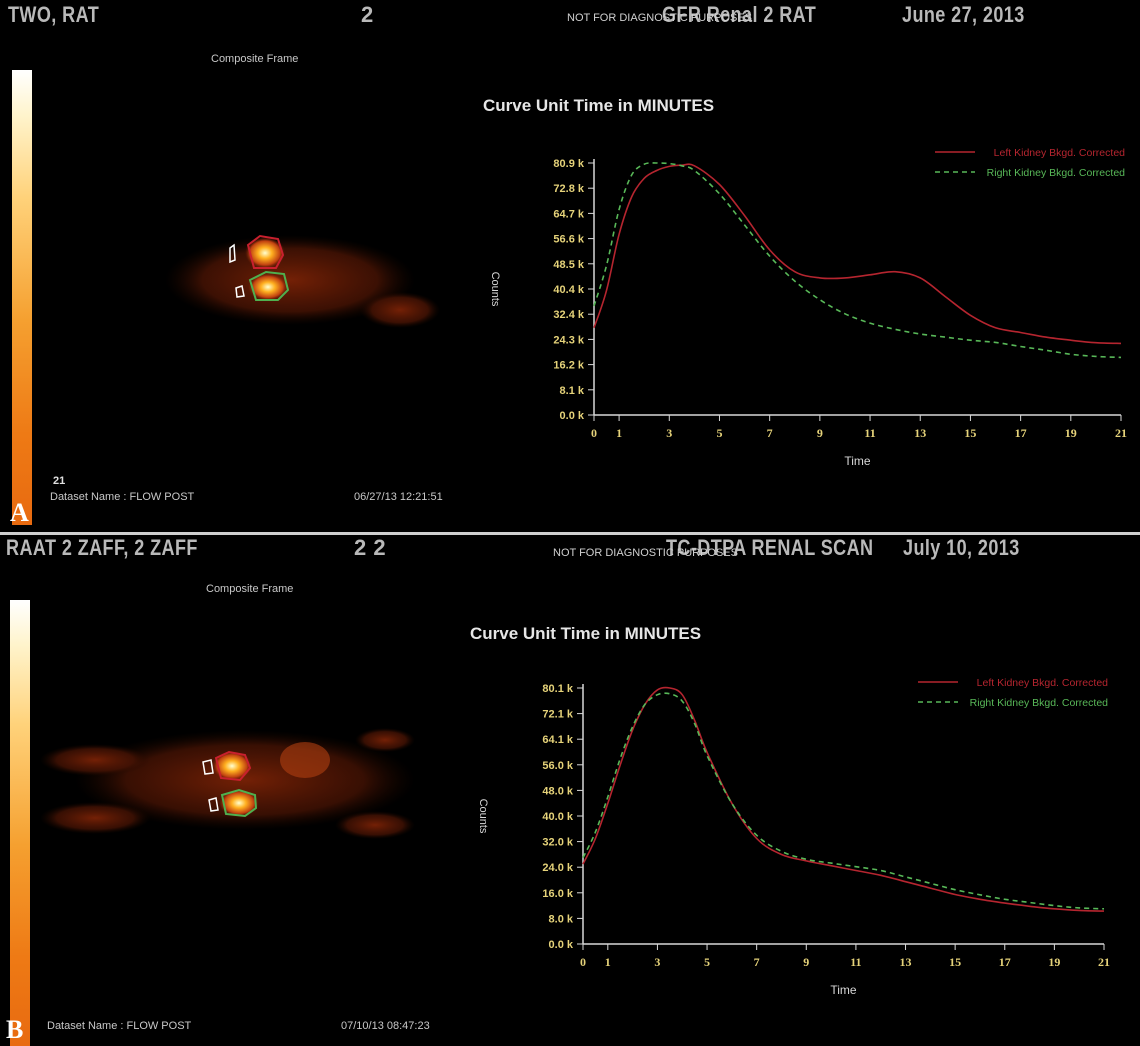  Describe the element at coordinates (568, 366) in the screenshot. I see `y-tick-label: 16.2 k` at that location.